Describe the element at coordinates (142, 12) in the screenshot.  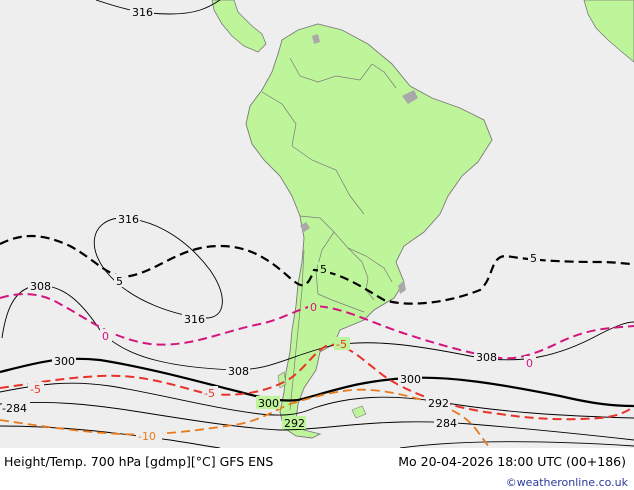
I see `label-h316-top: 316` at that location.